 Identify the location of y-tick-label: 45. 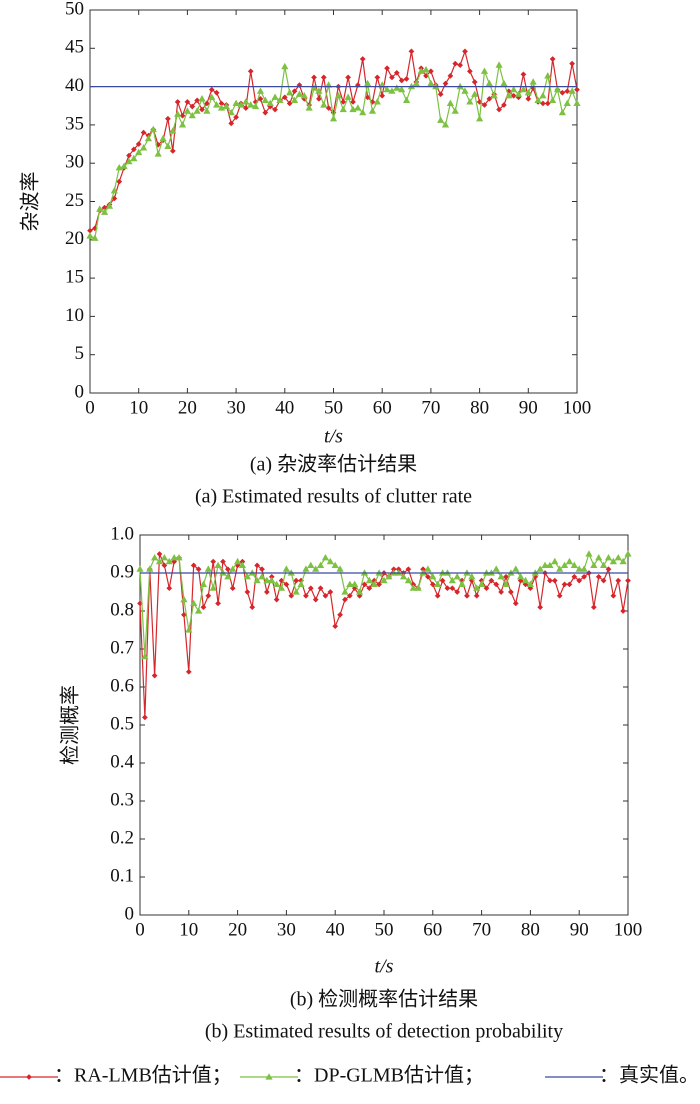
(74, 47).